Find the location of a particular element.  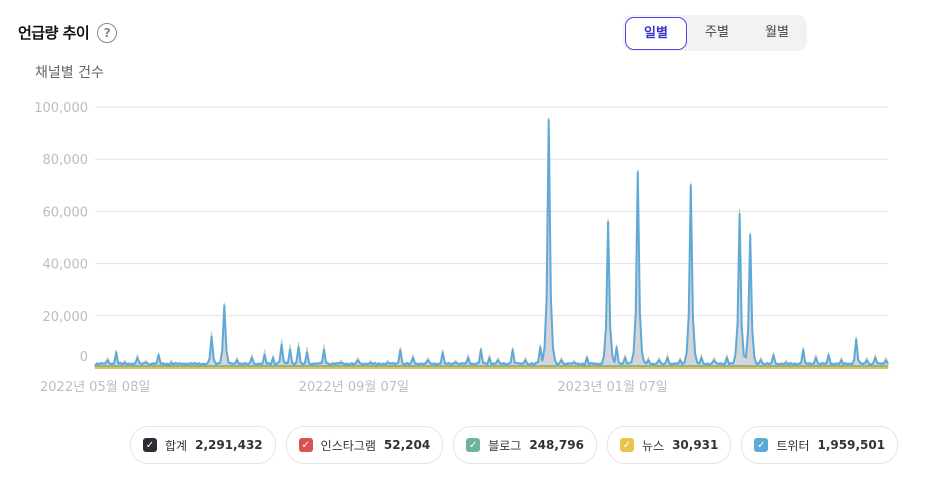

legend-item-news: ✓ 뉴스 30,931 is located at coordinates (669, 445).